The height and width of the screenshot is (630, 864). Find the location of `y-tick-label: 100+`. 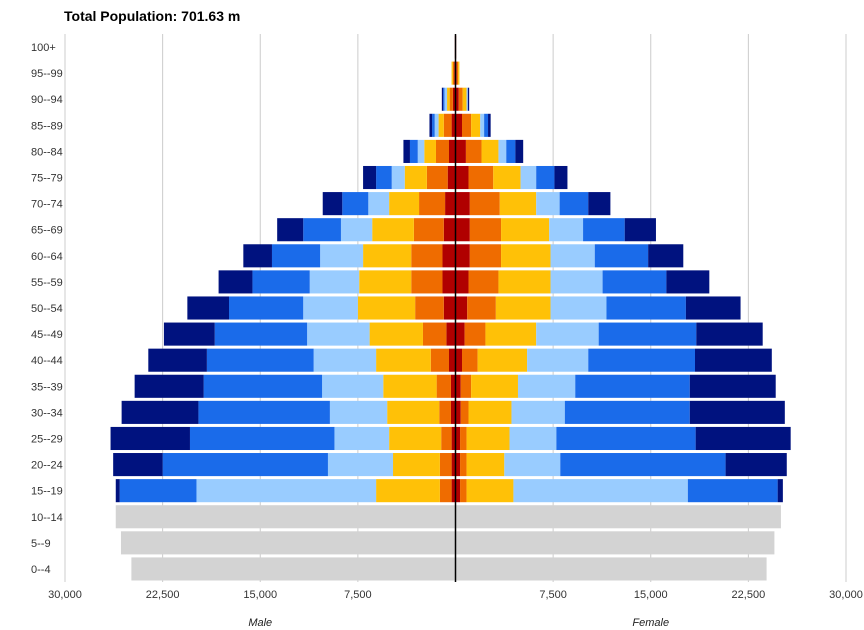

y-tick-label: 100+ is located at coordinates (43, 48).